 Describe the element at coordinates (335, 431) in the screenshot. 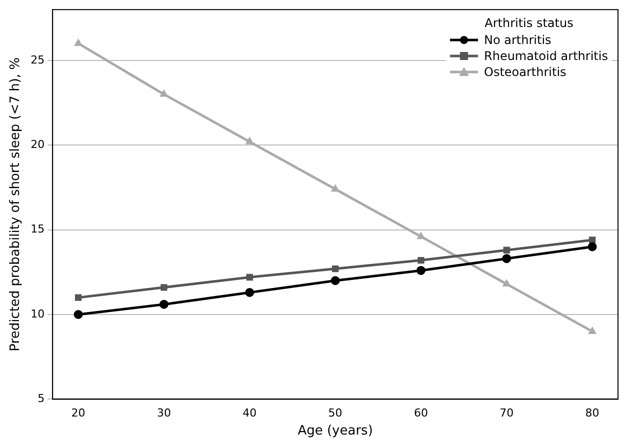

I see `x-axis-title: Age (years)` at that location.